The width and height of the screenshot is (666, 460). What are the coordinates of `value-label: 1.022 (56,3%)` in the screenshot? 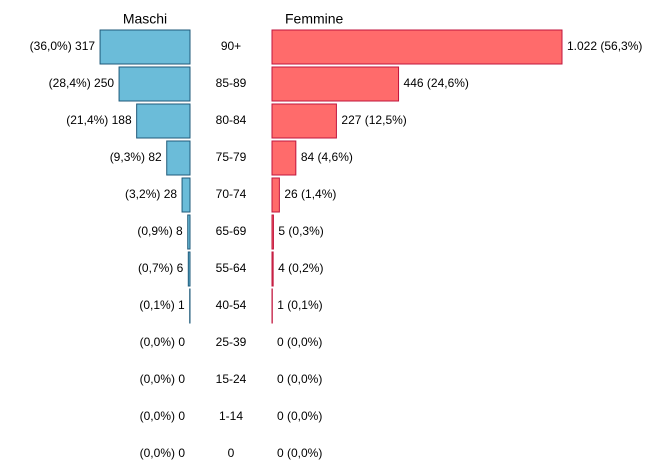 It's located at (604, 46).